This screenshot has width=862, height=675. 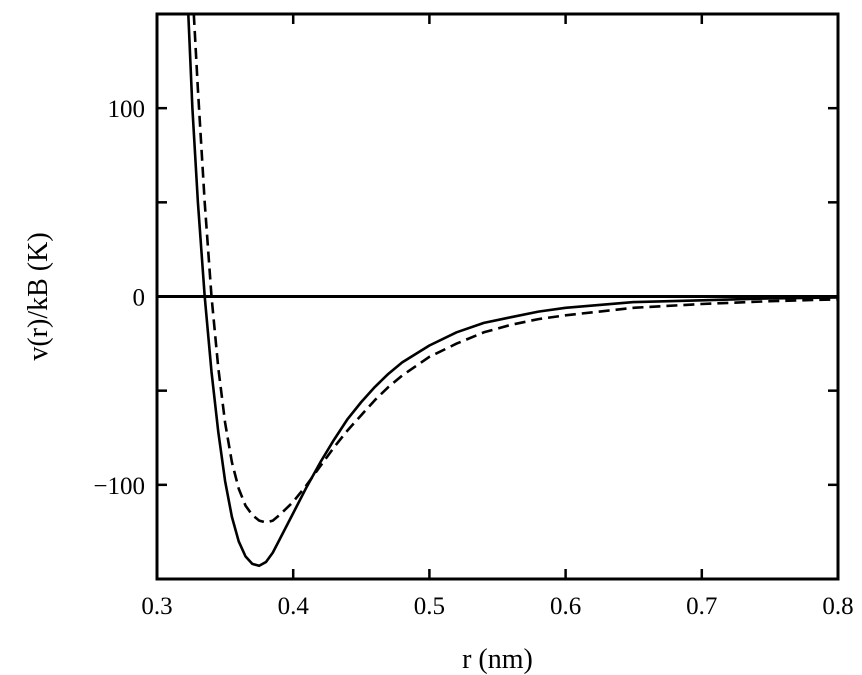 What do you see at coordinates (156, 606) in the screenshot?
I see `x-tick-label: 0.3` at bounding box center [156, 606].